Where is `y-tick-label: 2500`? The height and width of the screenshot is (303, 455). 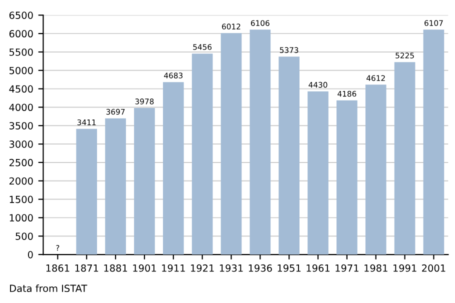 y-tick-label: 2500 is located at coordinates (21, 162).